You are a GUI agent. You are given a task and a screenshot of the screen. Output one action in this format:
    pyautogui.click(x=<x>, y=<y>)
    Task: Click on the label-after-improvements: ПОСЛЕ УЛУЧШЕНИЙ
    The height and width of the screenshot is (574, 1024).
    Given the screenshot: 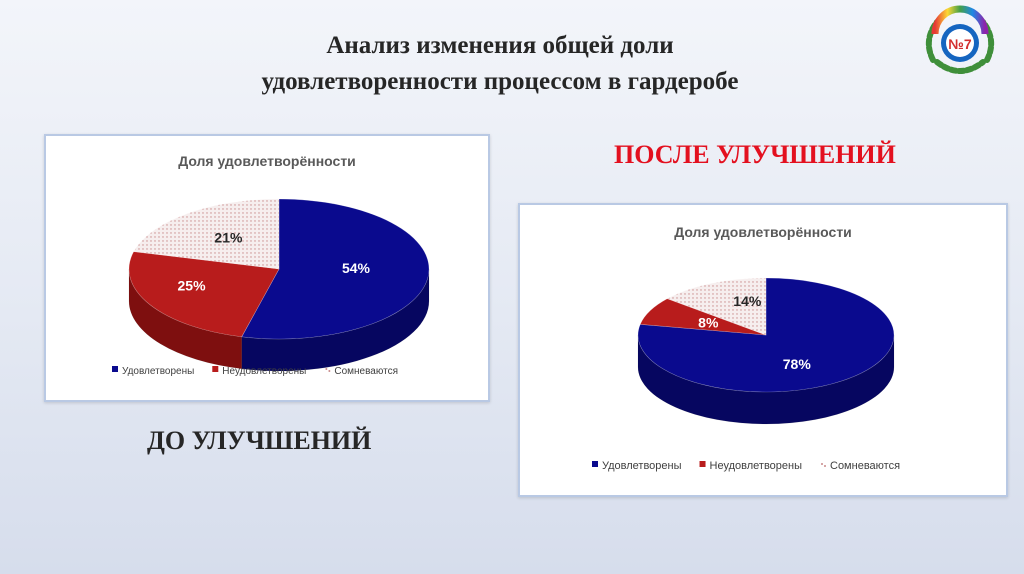 What is the action you would take?
    pyautogui.click(x=755, y=154)
    